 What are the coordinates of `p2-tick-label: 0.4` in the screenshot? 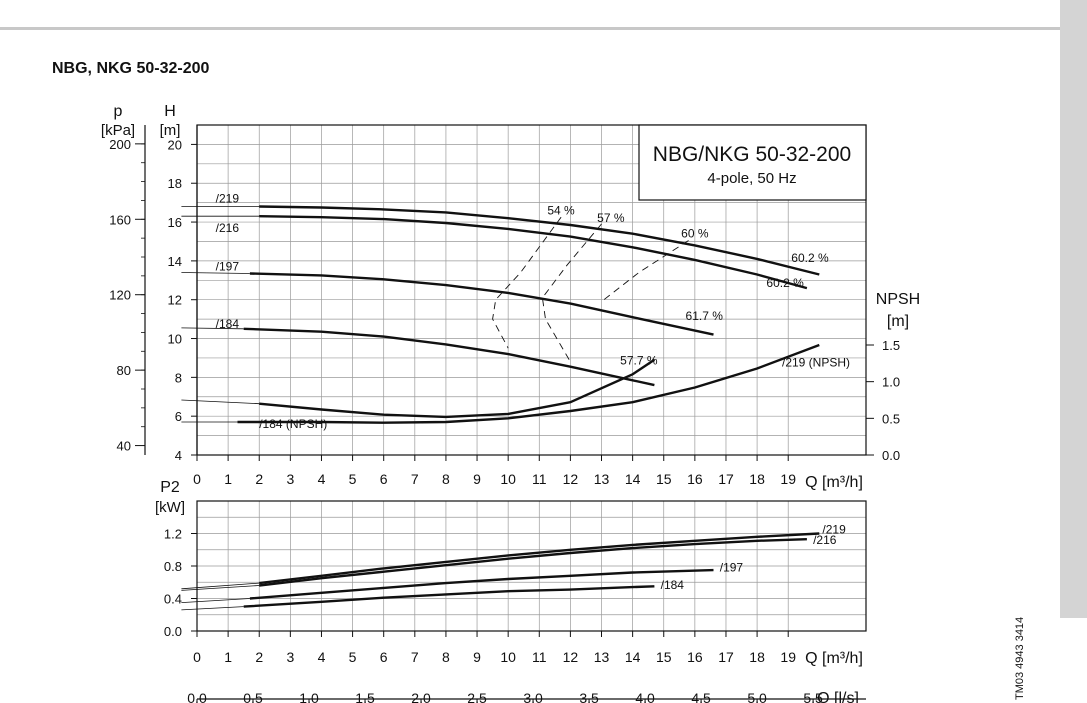 It's located at (173, 599).